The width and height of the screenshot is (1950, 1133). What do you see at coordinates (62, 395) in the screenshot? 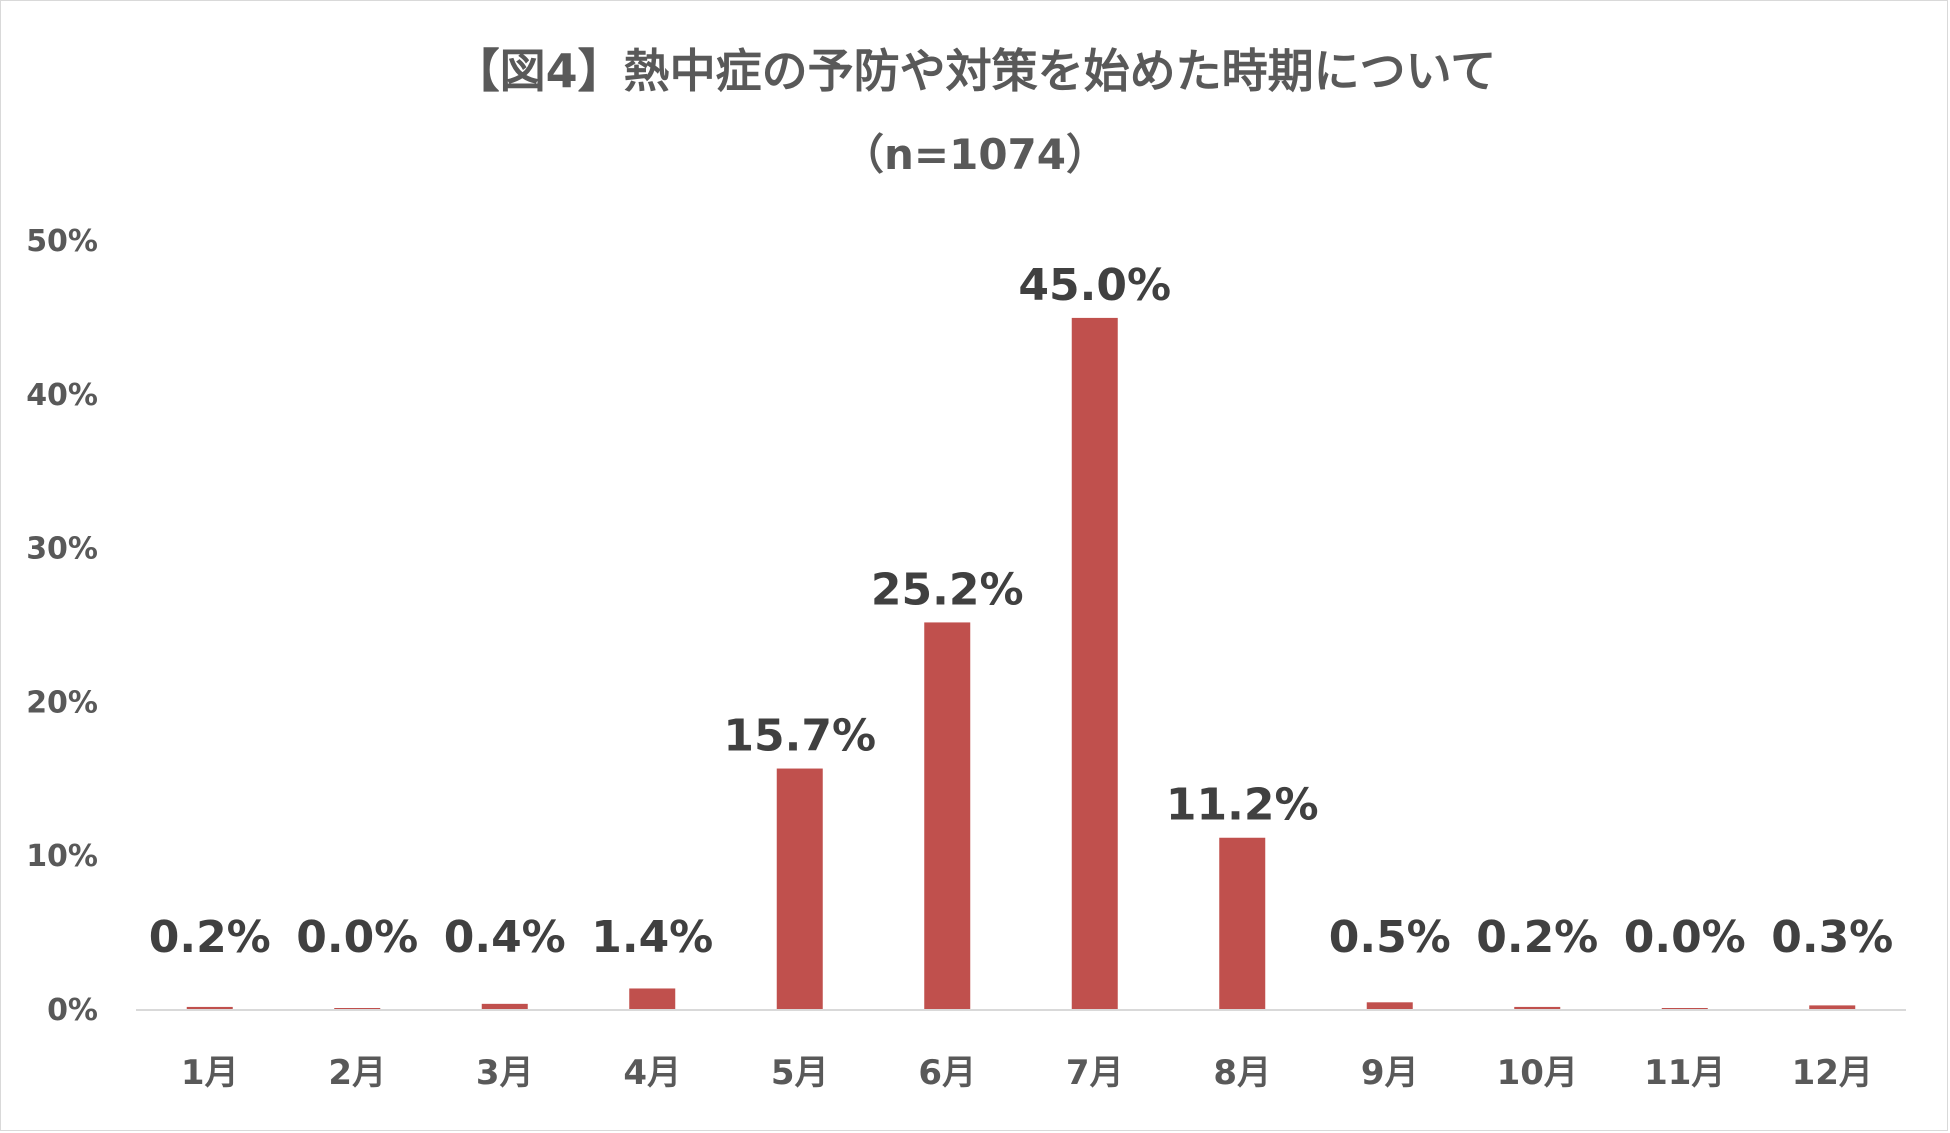
I see `y-tick-label: 40%` at bounding box center [62, 395].